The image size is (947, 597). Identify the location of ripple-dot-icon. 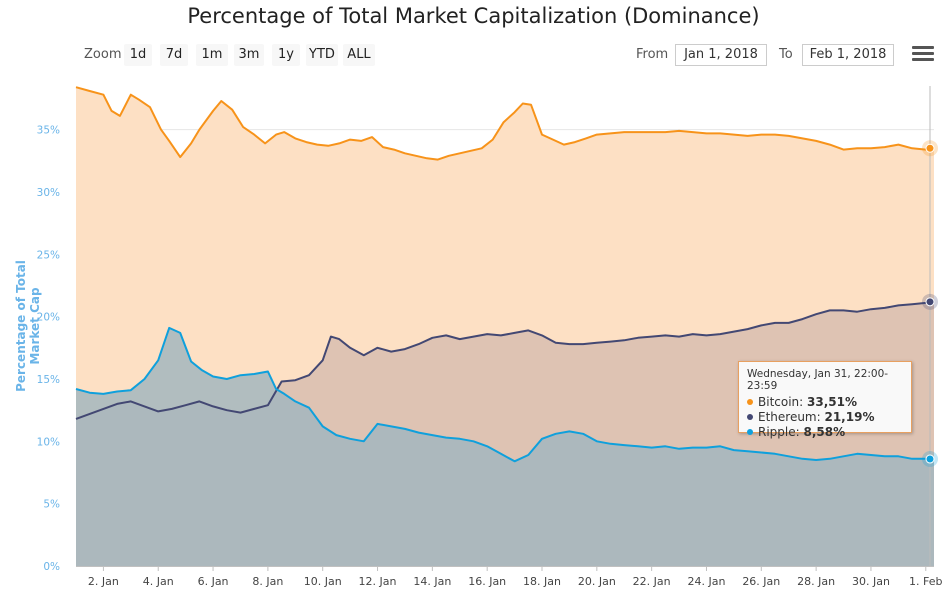
(750, 432).